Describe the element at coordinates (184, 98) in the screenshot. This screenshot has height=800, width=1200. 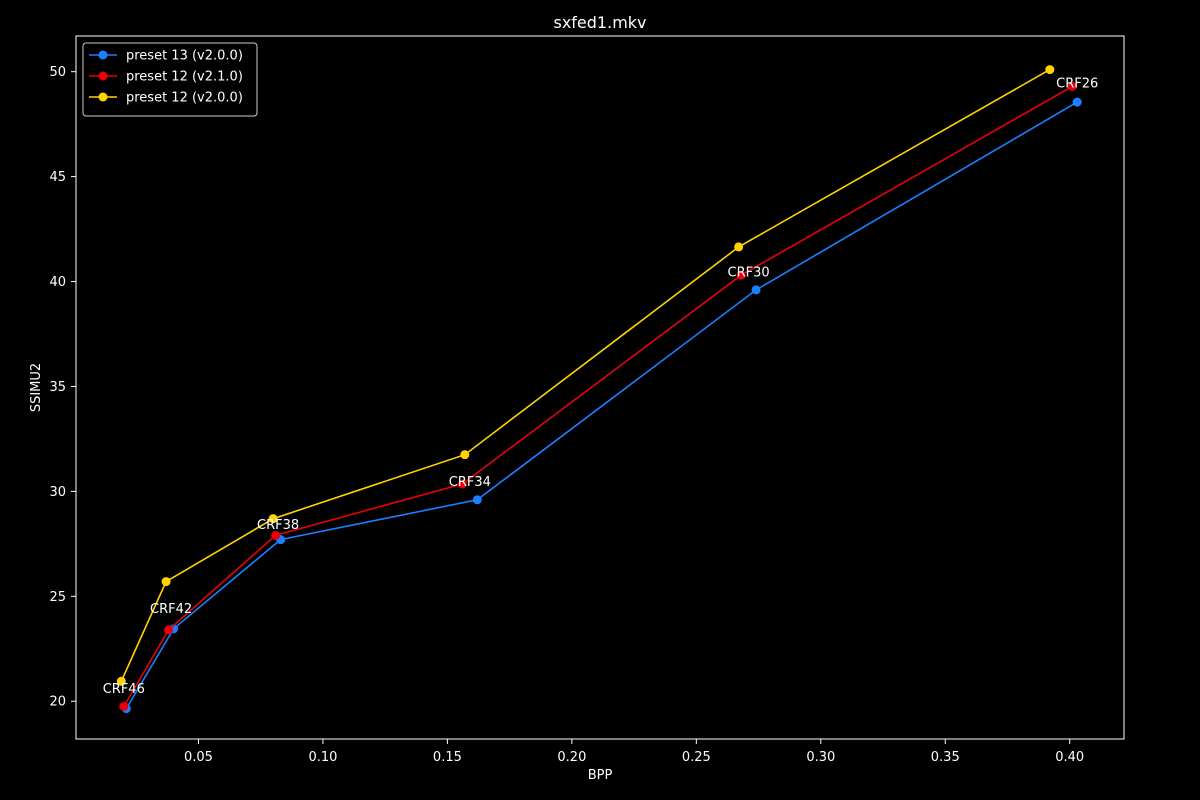
I see `legend-label: preset 12 (v2.0.0)` at that location.